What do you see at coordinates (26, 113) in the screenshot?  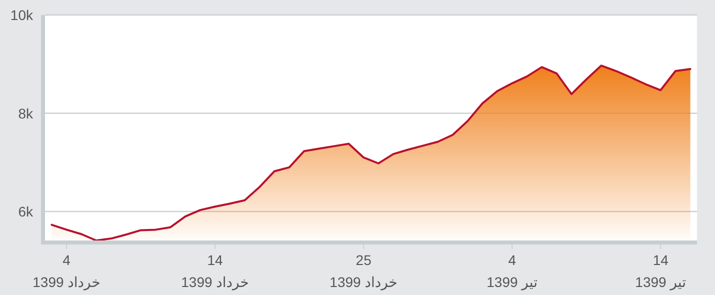 I see `y-tick-label: 8k` at bounding box center [26, 113].